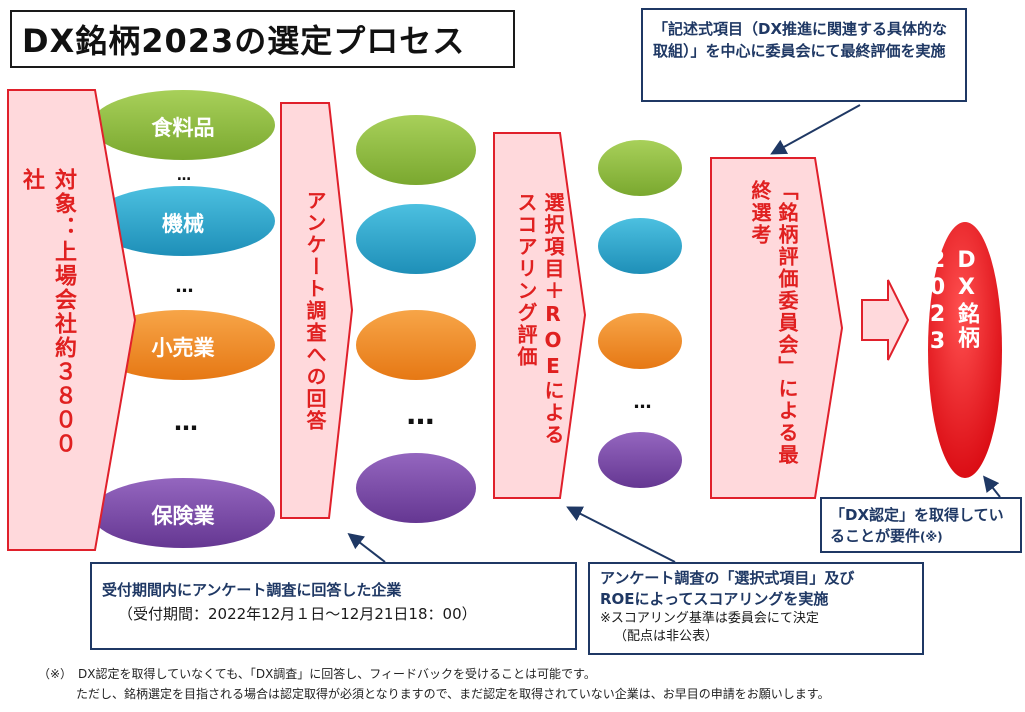 The width and height of the screenshot is (1025, 712). Describe the element at coordinates (183, 224) in the screenshot. I see `industry-label-machinery: 機械` at that location.